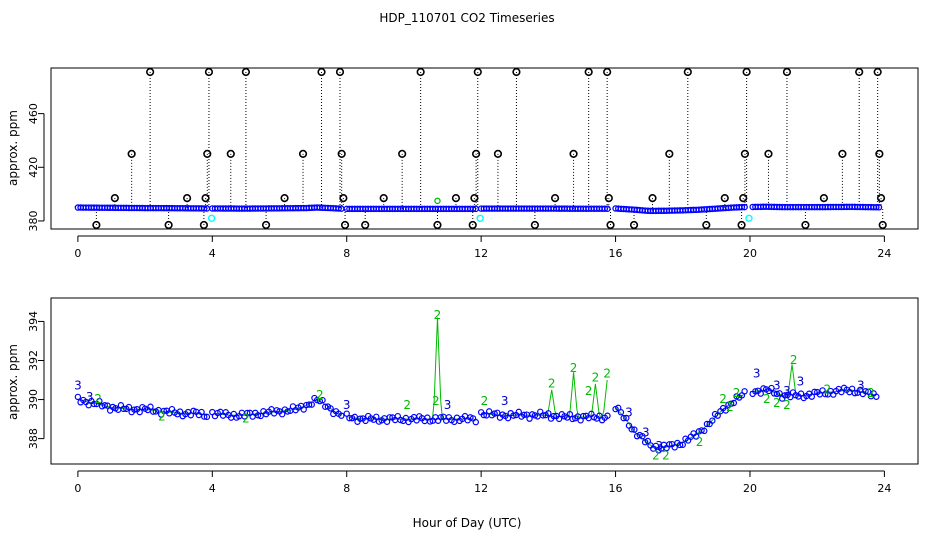  Describe the element at coordinates (33, 360) in the screenshot. I see `y-tick-label: 392` at that location.